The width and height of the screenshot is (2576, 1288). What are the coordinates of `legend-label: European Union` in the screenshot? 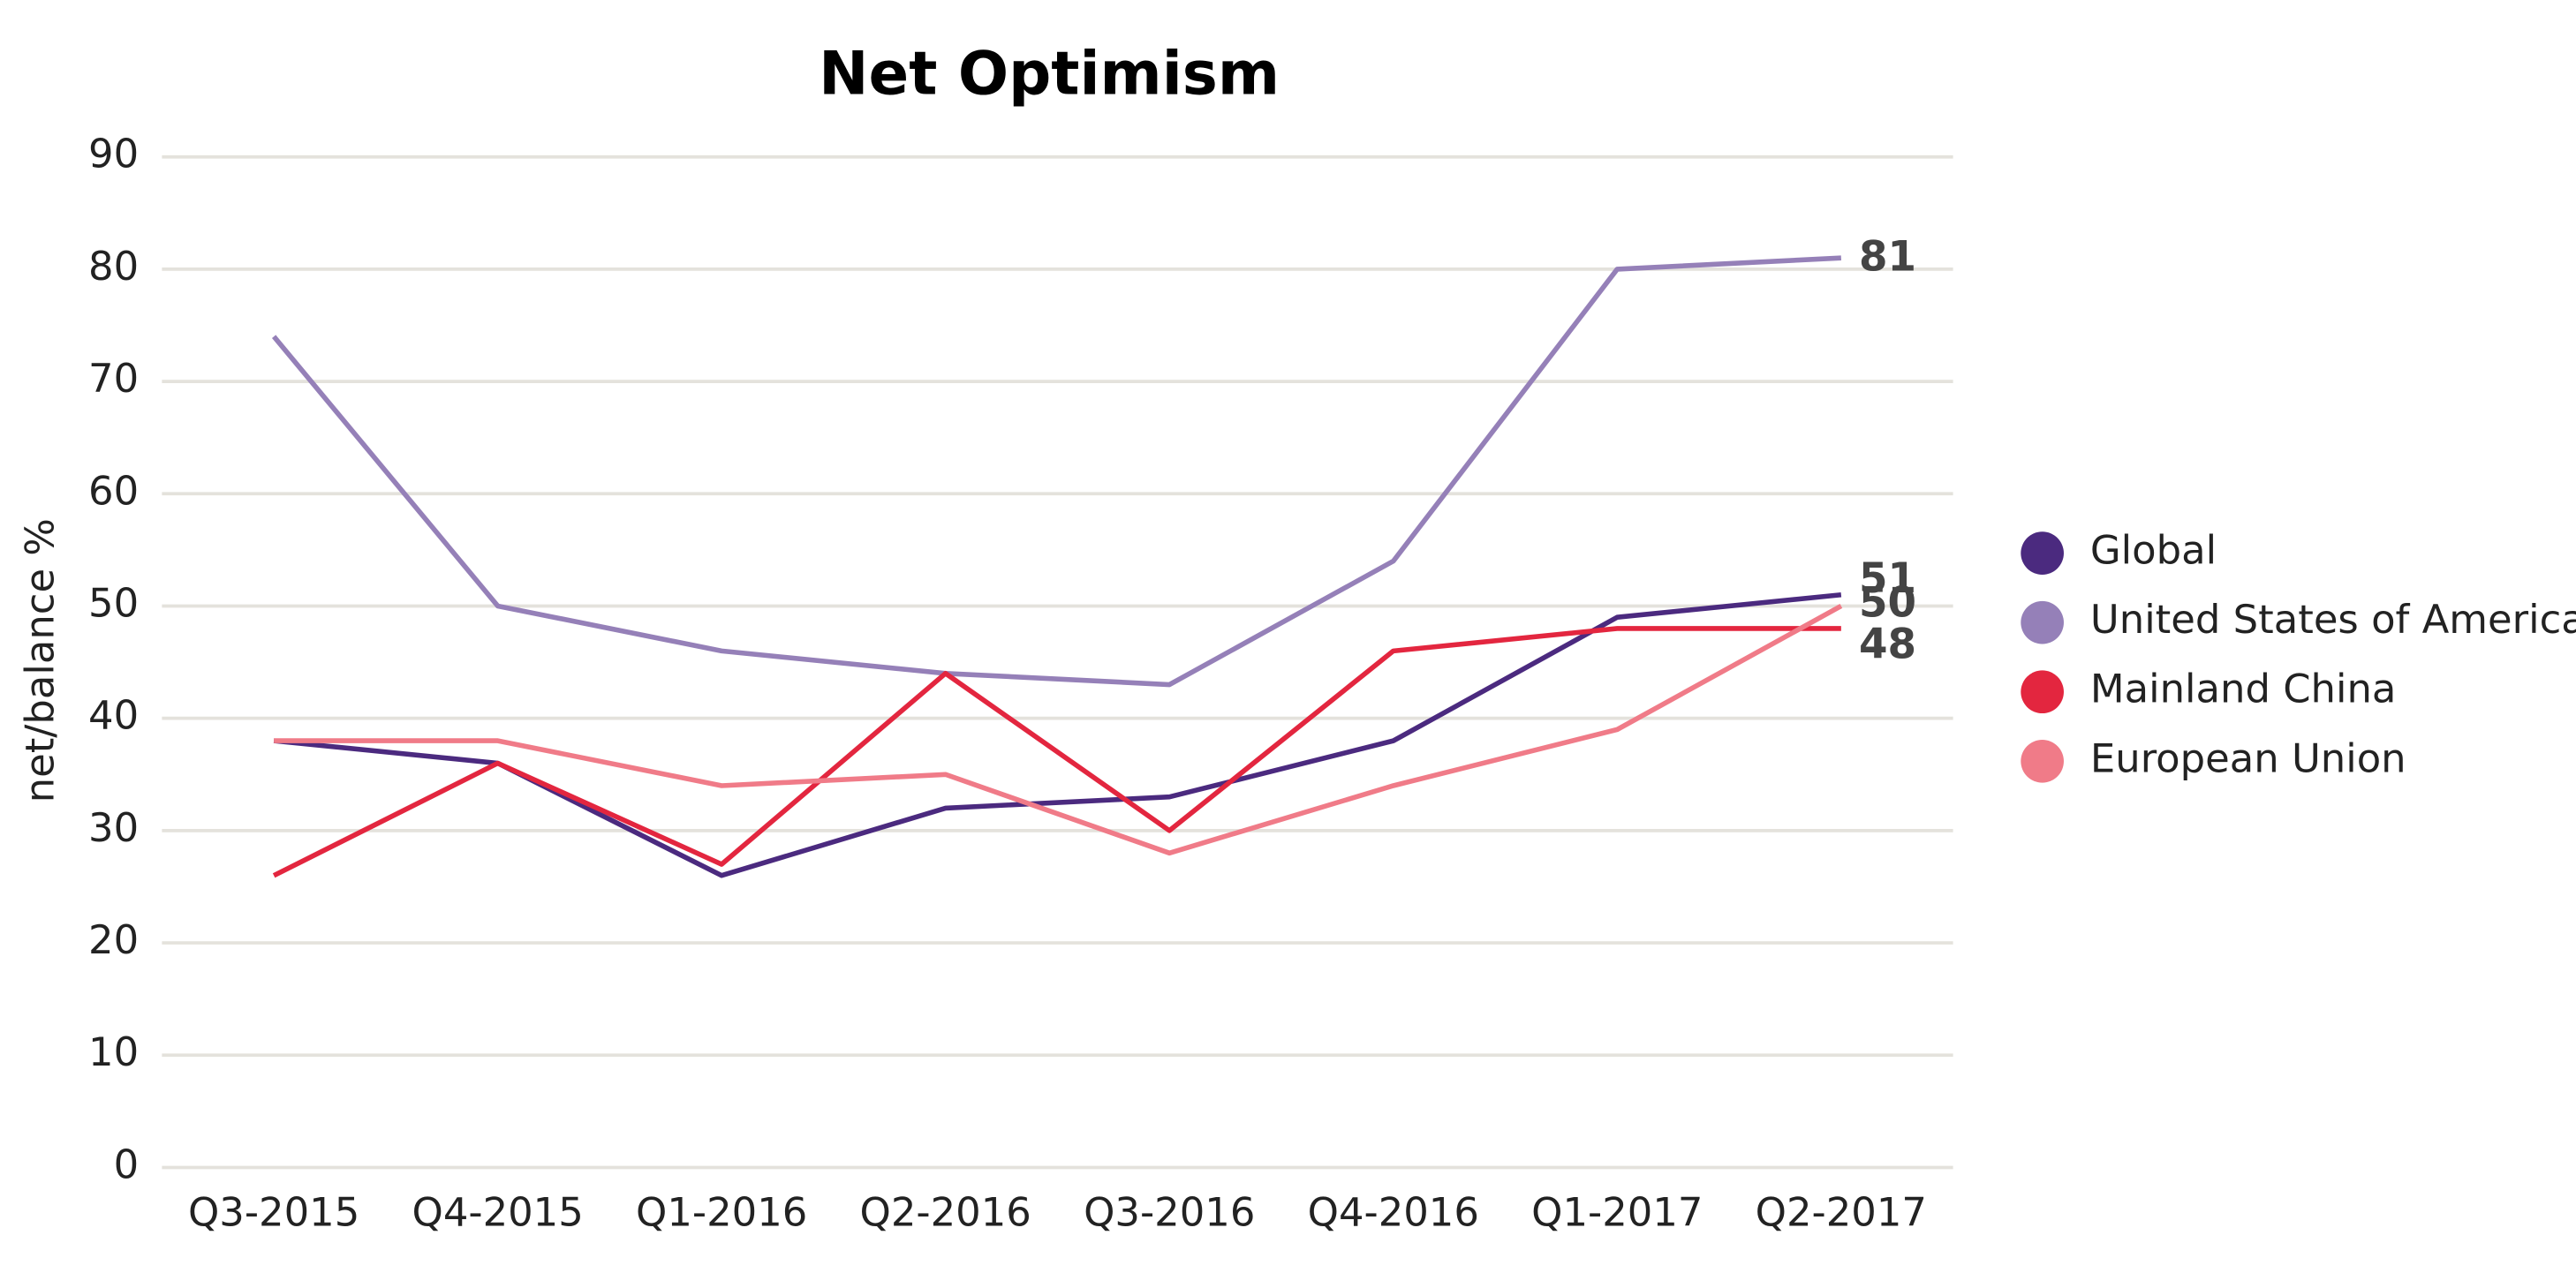 It's located at (2248, 758).